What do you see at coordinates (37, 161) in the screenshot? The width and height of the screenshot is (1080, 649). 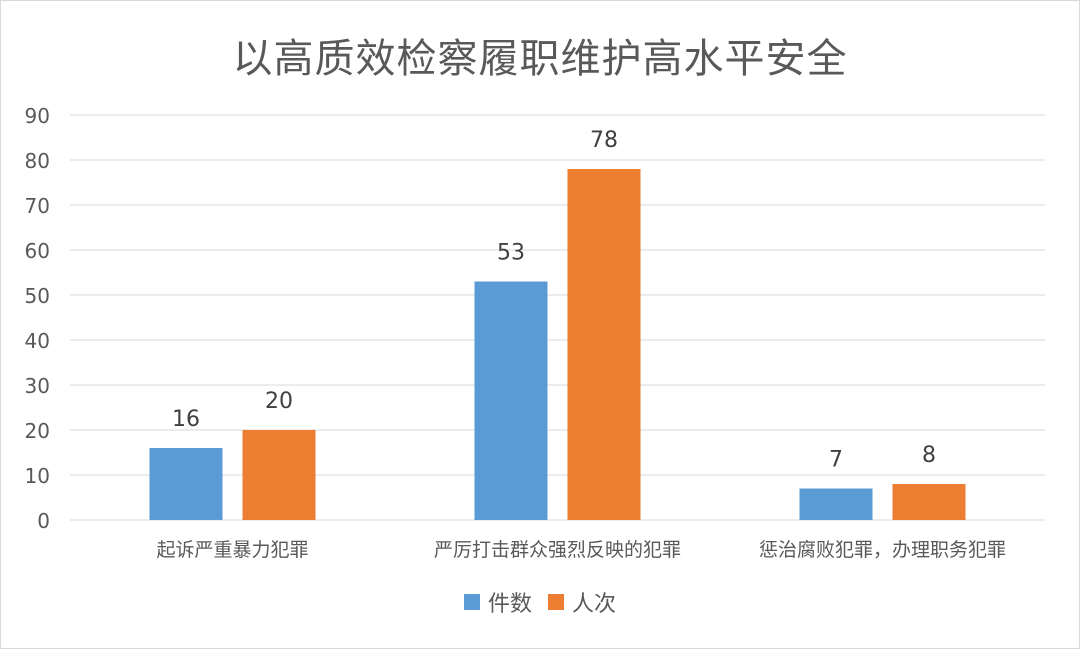 I see `y-tick-label: 80` at bounding box center [37, 161].